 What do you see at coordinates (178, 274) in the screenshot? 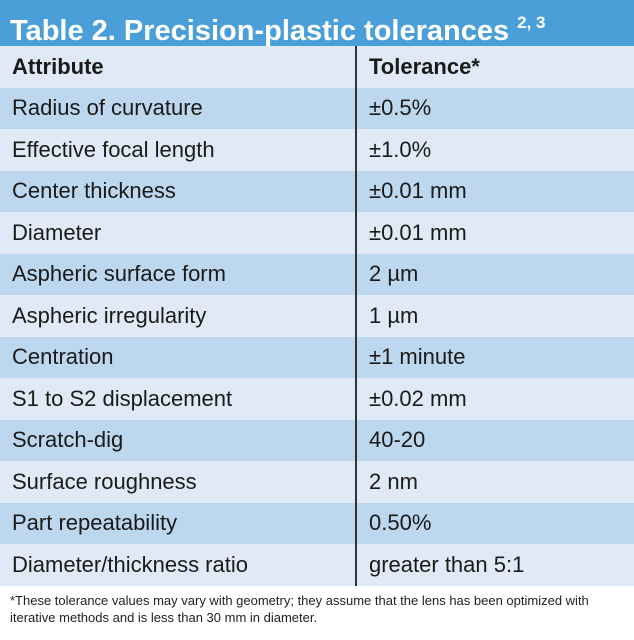
I see `table-cell: Aspheric surface form` at bounding box center [178, 274].